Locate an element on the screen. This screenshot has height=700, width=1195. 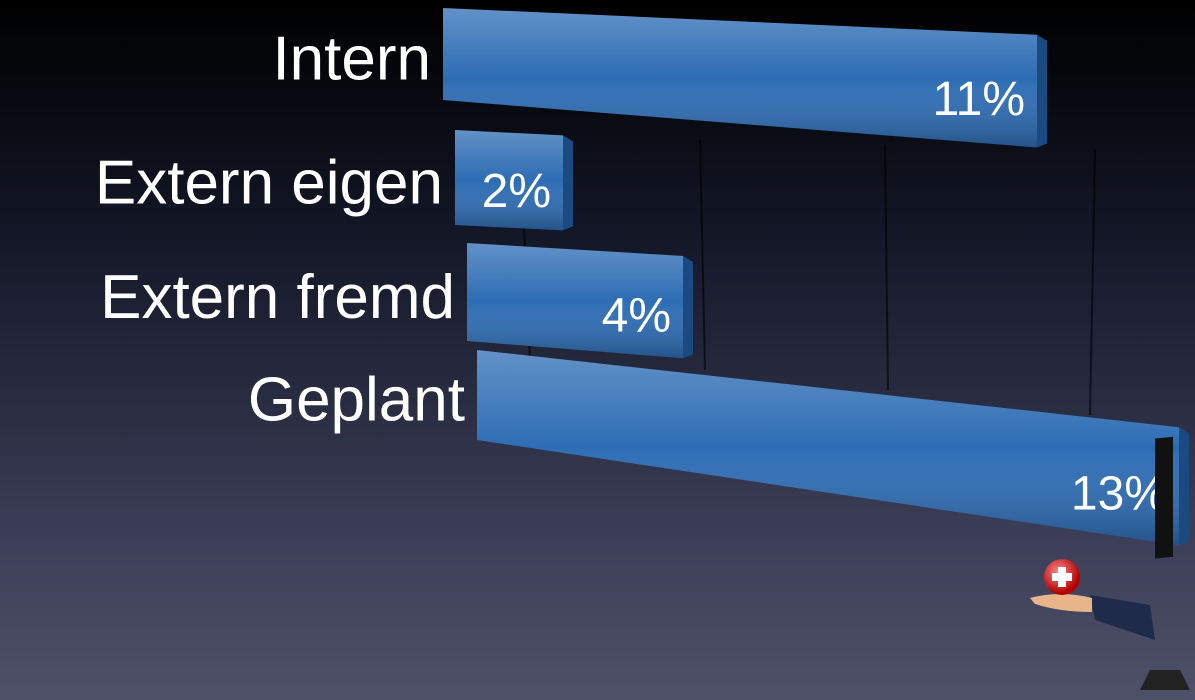
value-label: 4% is located at coordinates (636, 316).